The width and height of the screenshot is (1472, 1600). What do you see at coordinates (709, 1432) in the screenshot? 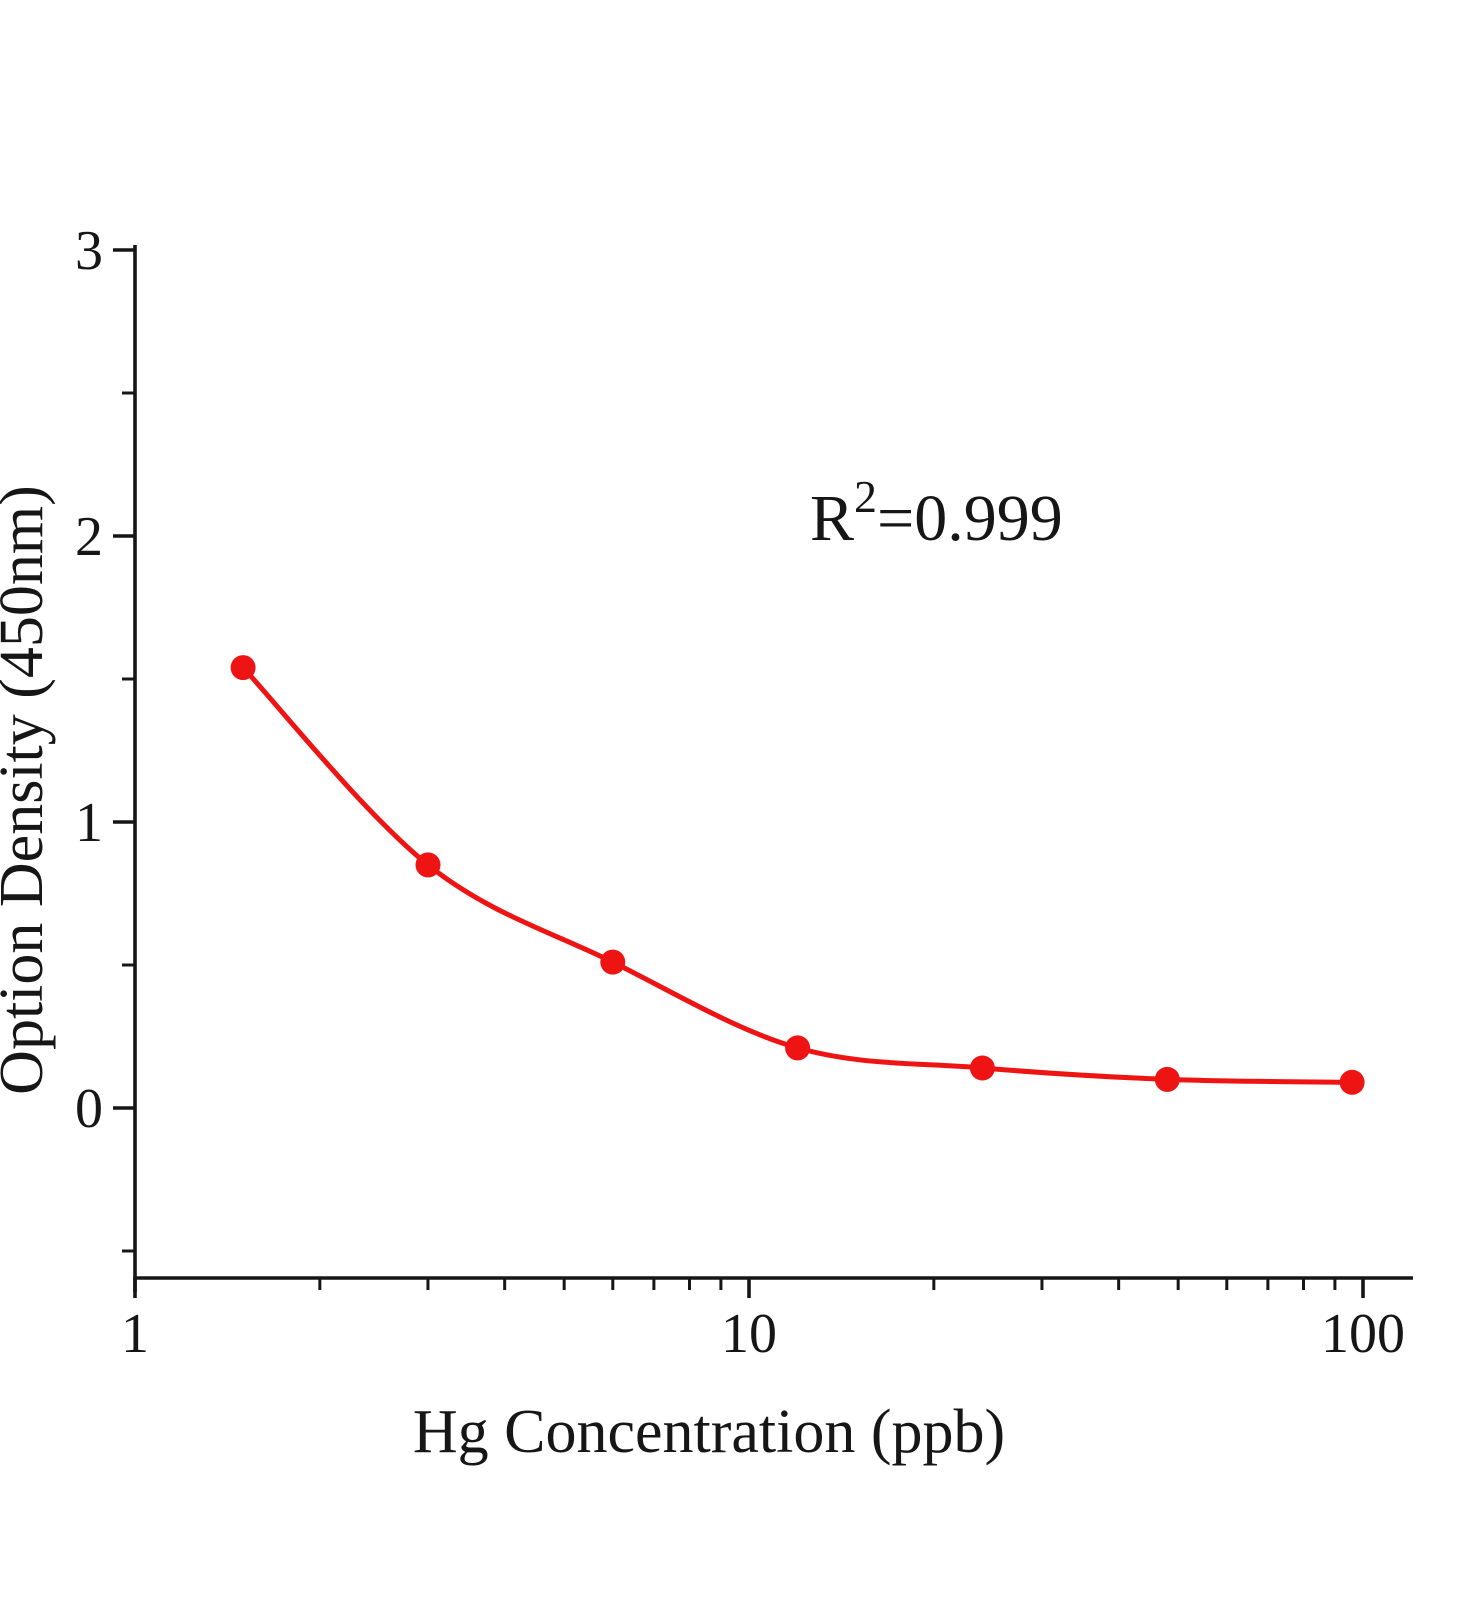
I see `x-axis-title: Hg Concentration (ppb)` at bounding box center [709, 1432].